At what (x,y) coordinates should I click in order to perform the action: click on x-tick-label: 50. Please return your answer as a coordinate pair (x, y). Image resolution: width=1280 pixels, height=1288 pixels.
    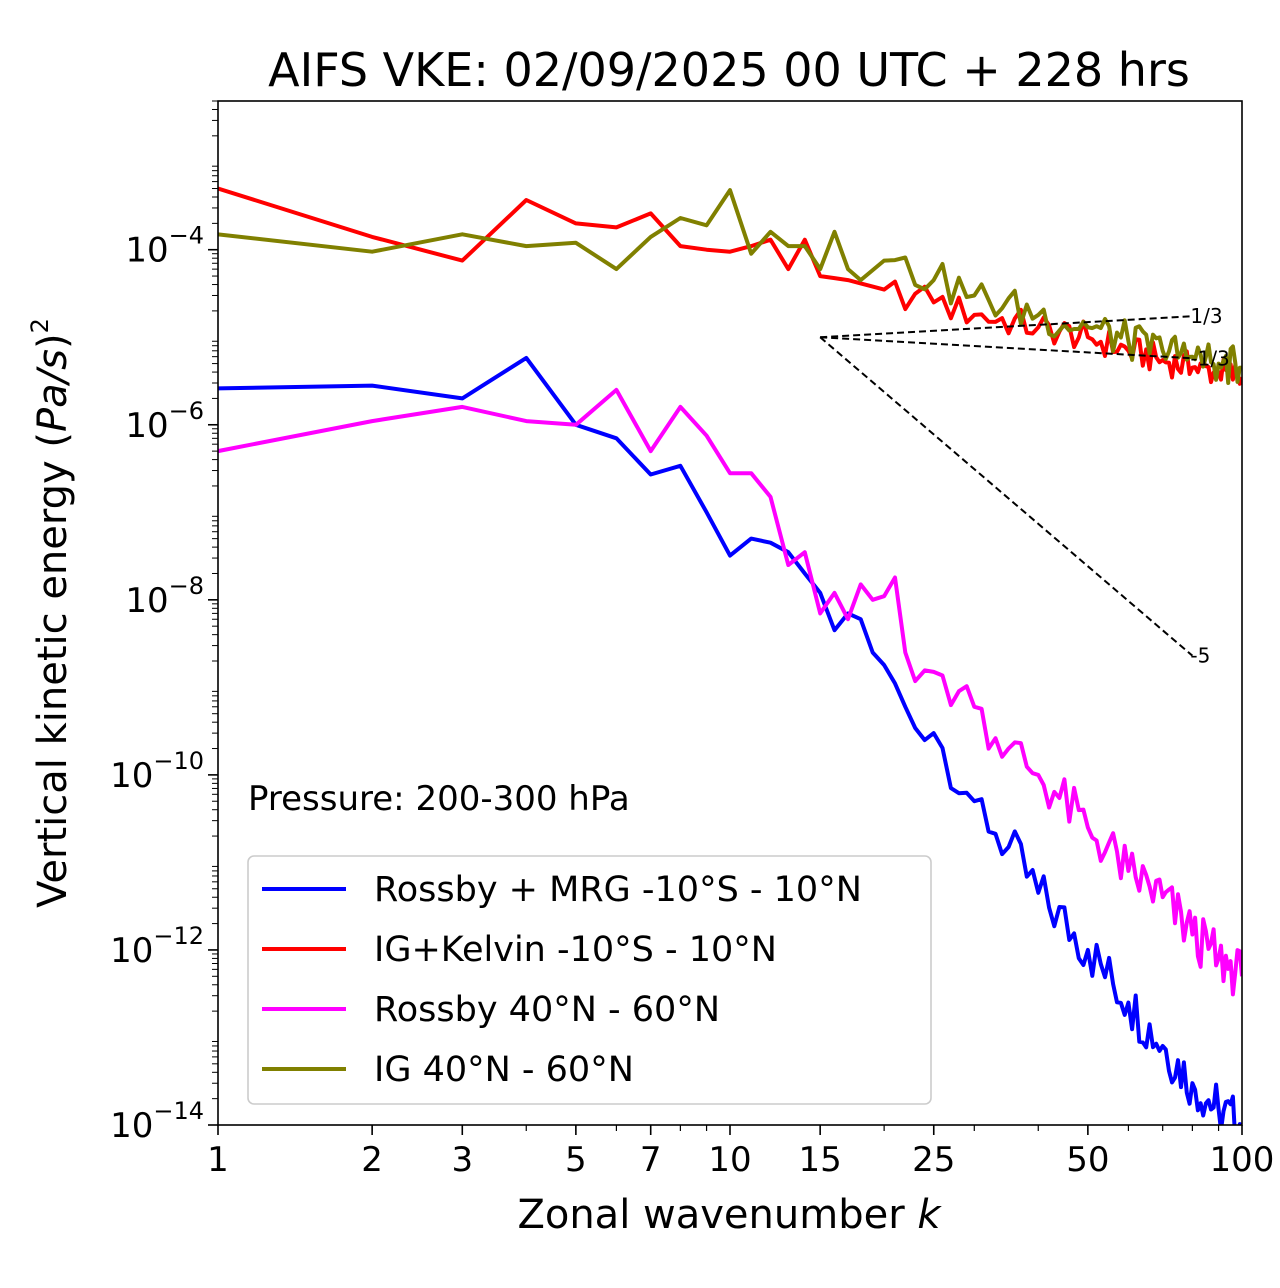
    Looking at the image, I should click on (1087, 1160).